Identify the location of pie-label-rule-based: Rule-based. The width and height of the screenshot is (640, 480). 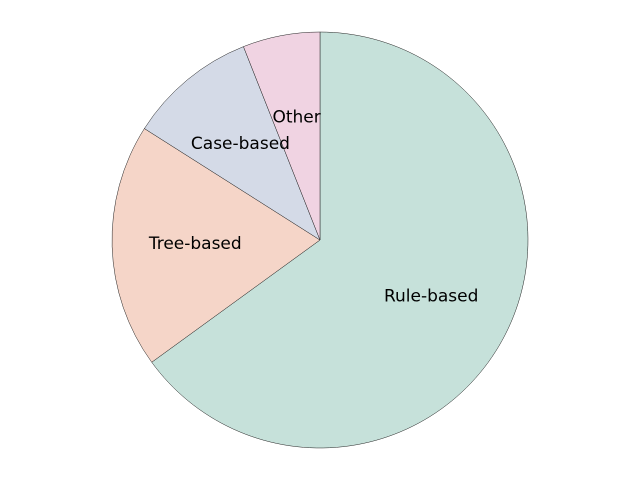
(431, 297).